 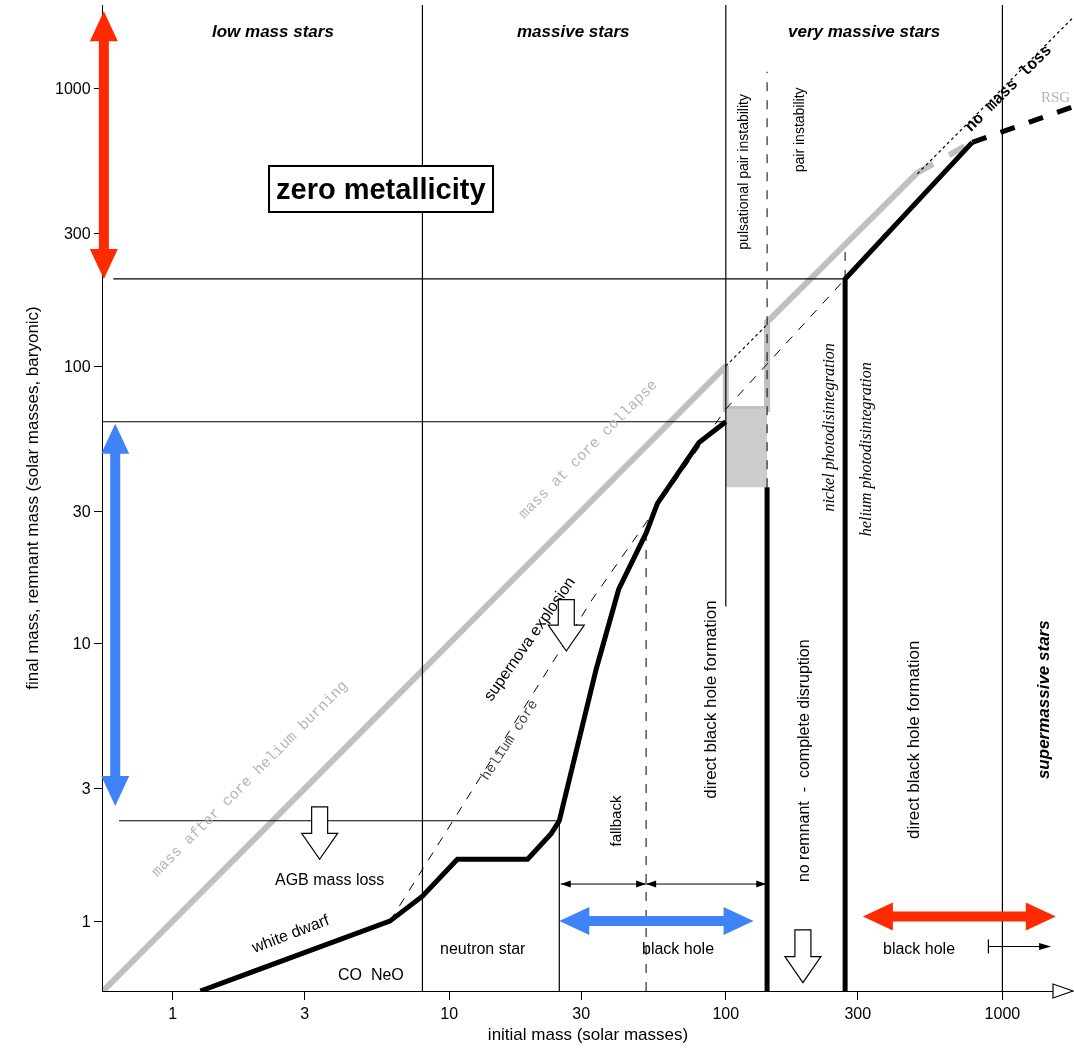 What do you see at coordinates (77, 366) in the screenshot?
I see `y-tick-label: 100` at bounding box center [77, 366].